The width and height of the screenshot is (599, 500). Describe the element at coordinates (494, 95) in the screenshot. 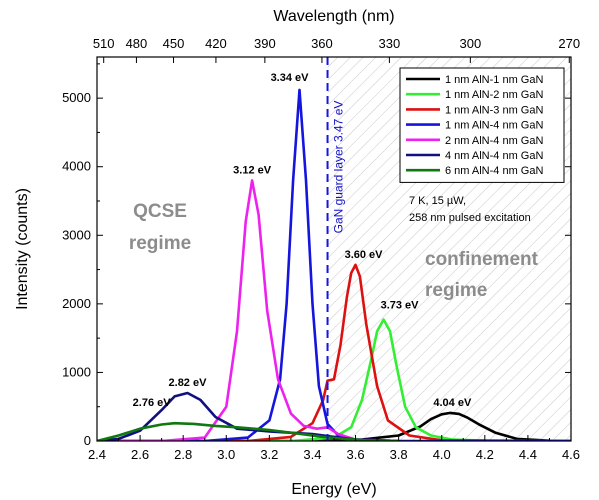

I see `legend-label: 1 nm AlN-2 nm GaN` at that location.